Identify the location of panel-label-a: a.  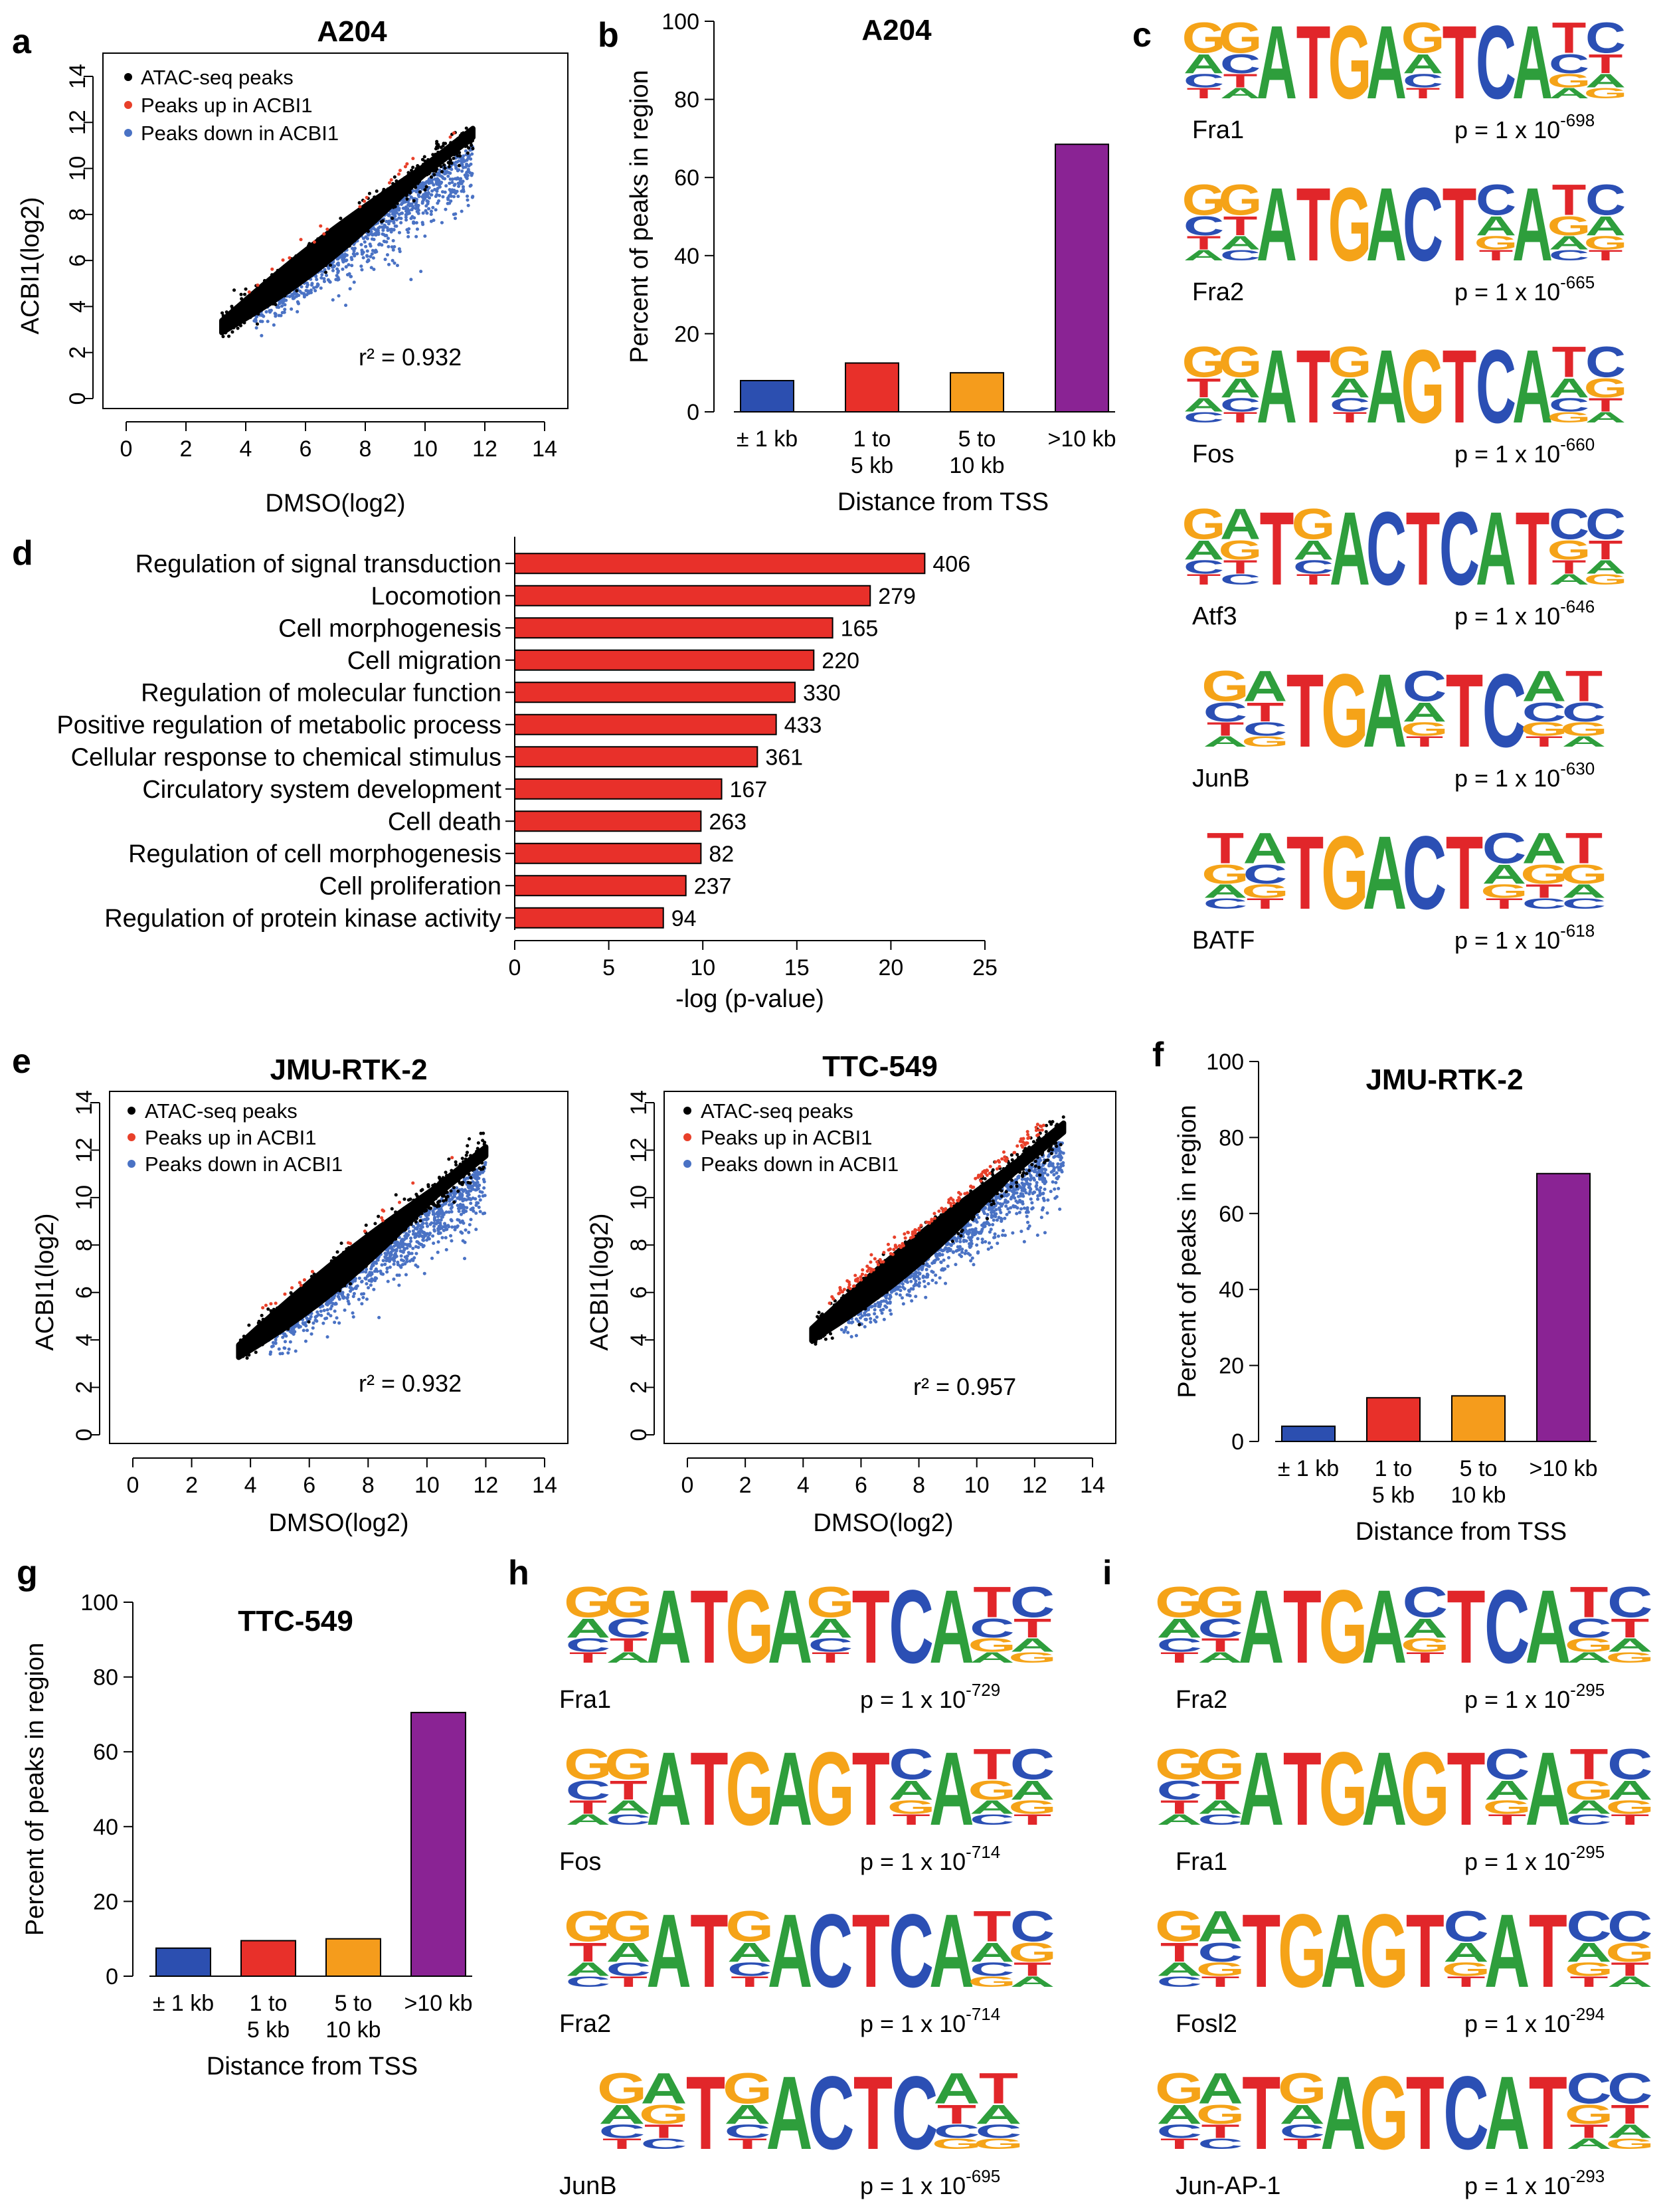
(22, 42).